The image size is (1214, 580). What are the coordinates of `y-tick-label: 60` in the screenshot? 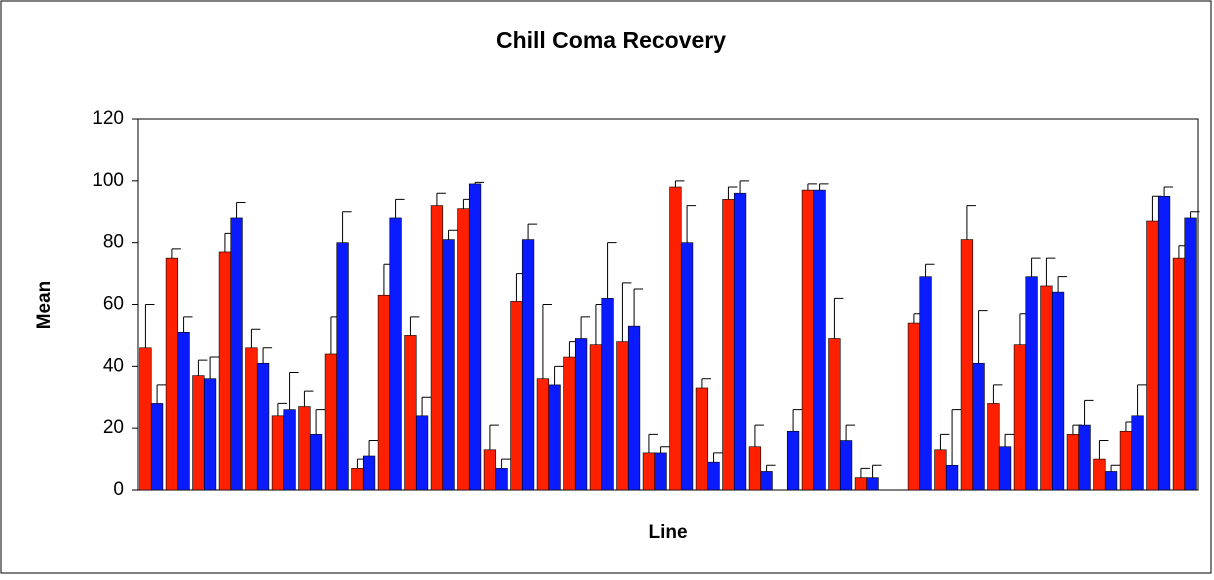 It's located at (113, 304).